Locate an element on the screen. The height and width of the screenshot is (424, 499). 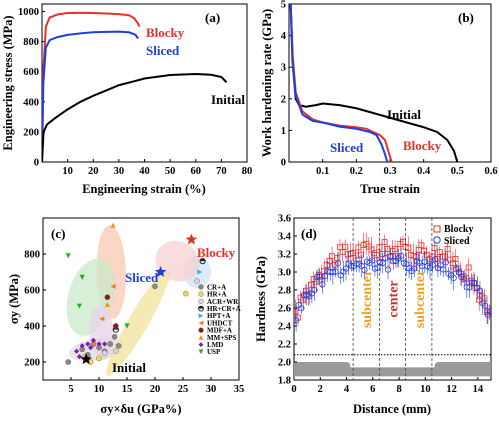
legend-marker-hr-cr-a-fill is located at coordinates (201, 307).